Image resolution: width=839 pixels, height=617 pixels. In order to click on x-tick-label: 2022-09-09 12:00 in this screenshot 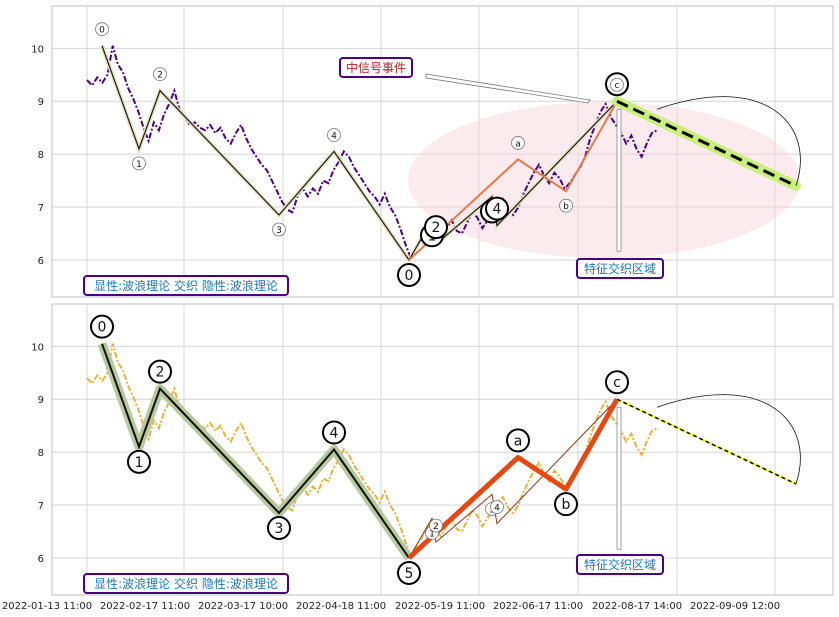, I will do `click(735, 606)`.